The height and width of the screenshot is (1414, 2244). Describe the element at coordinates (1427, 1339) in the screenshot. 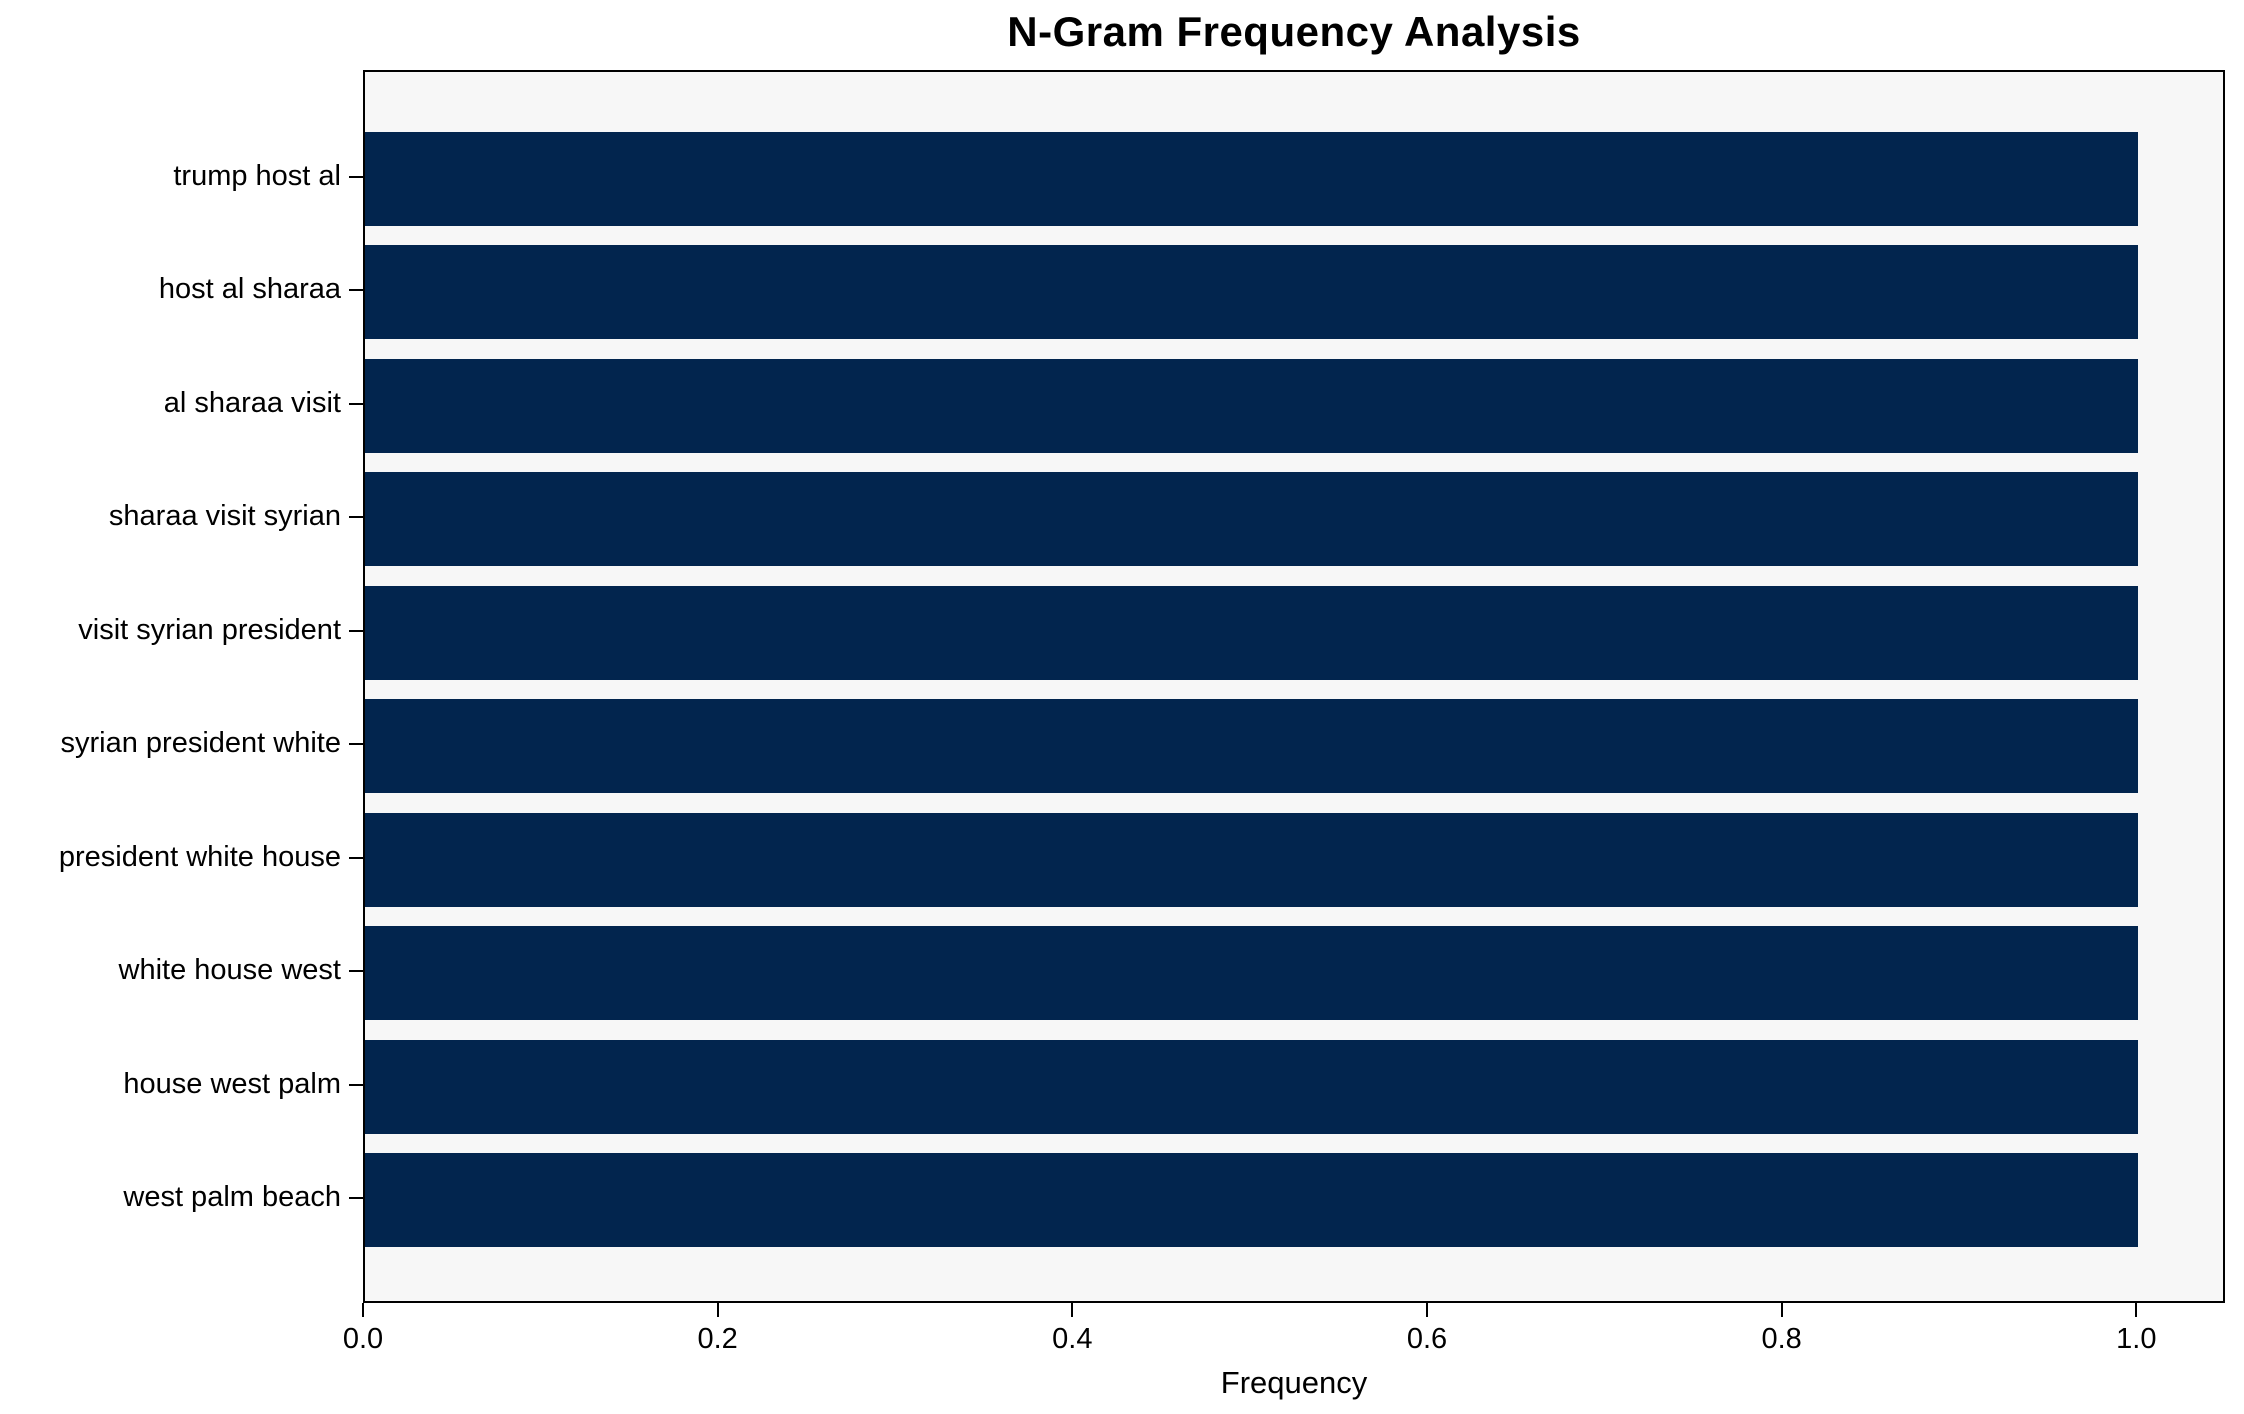

I see `x-tick-label: 0.6` at that location.